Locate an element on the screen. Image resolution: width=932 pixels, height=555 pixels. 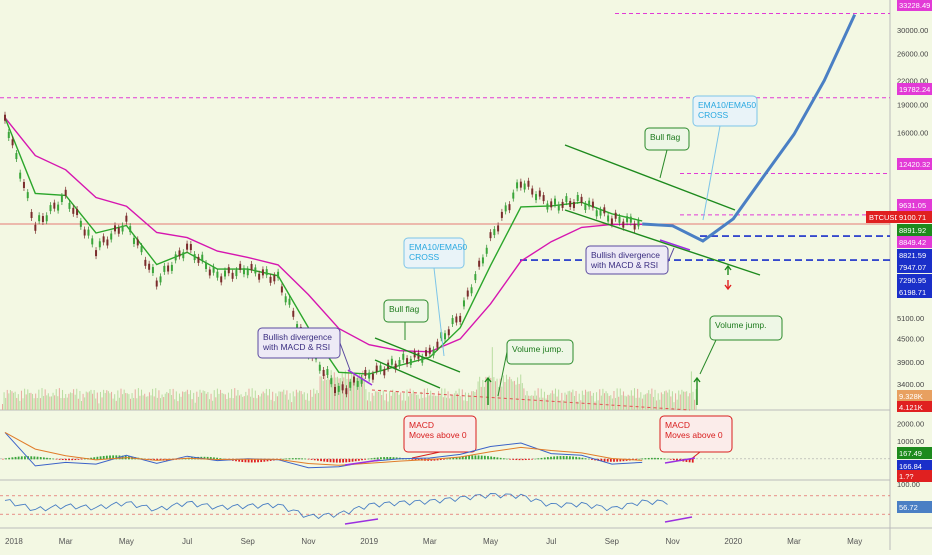
divergence-line is located at coordinates (360, 377).